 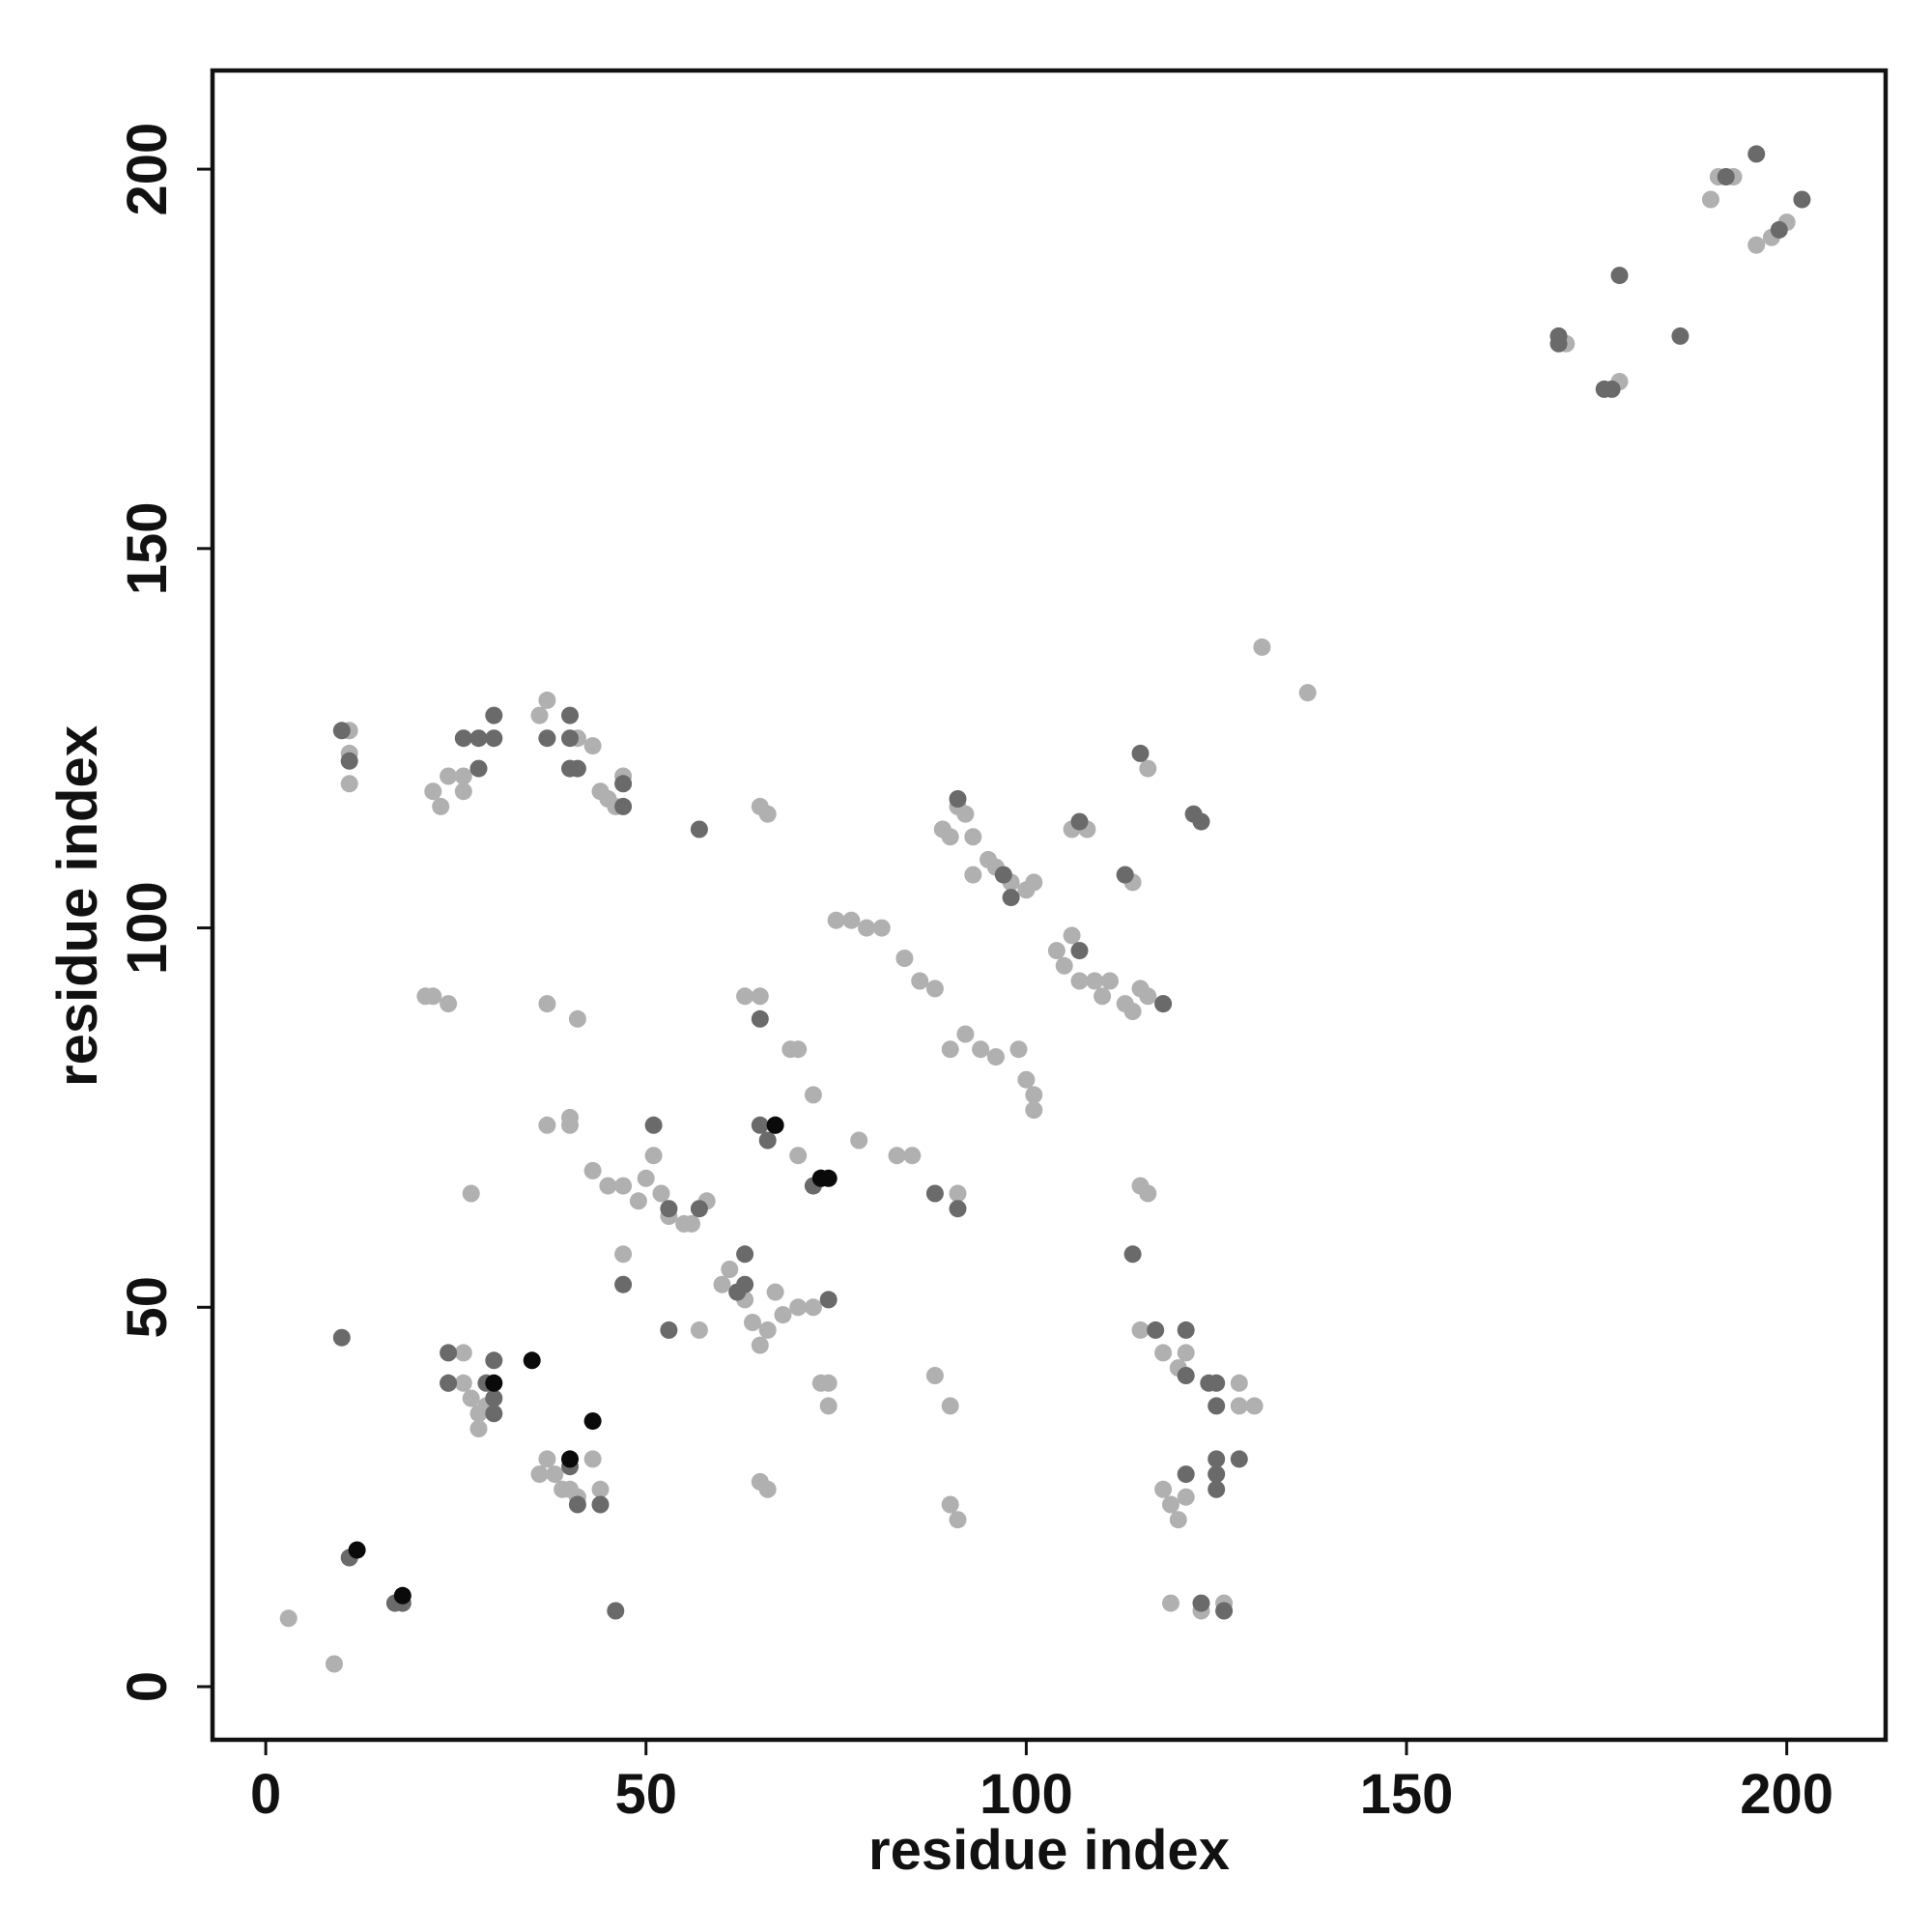 I want to click on x-axis: 0 50 100 150 200, so click(x=1041, y=1783).